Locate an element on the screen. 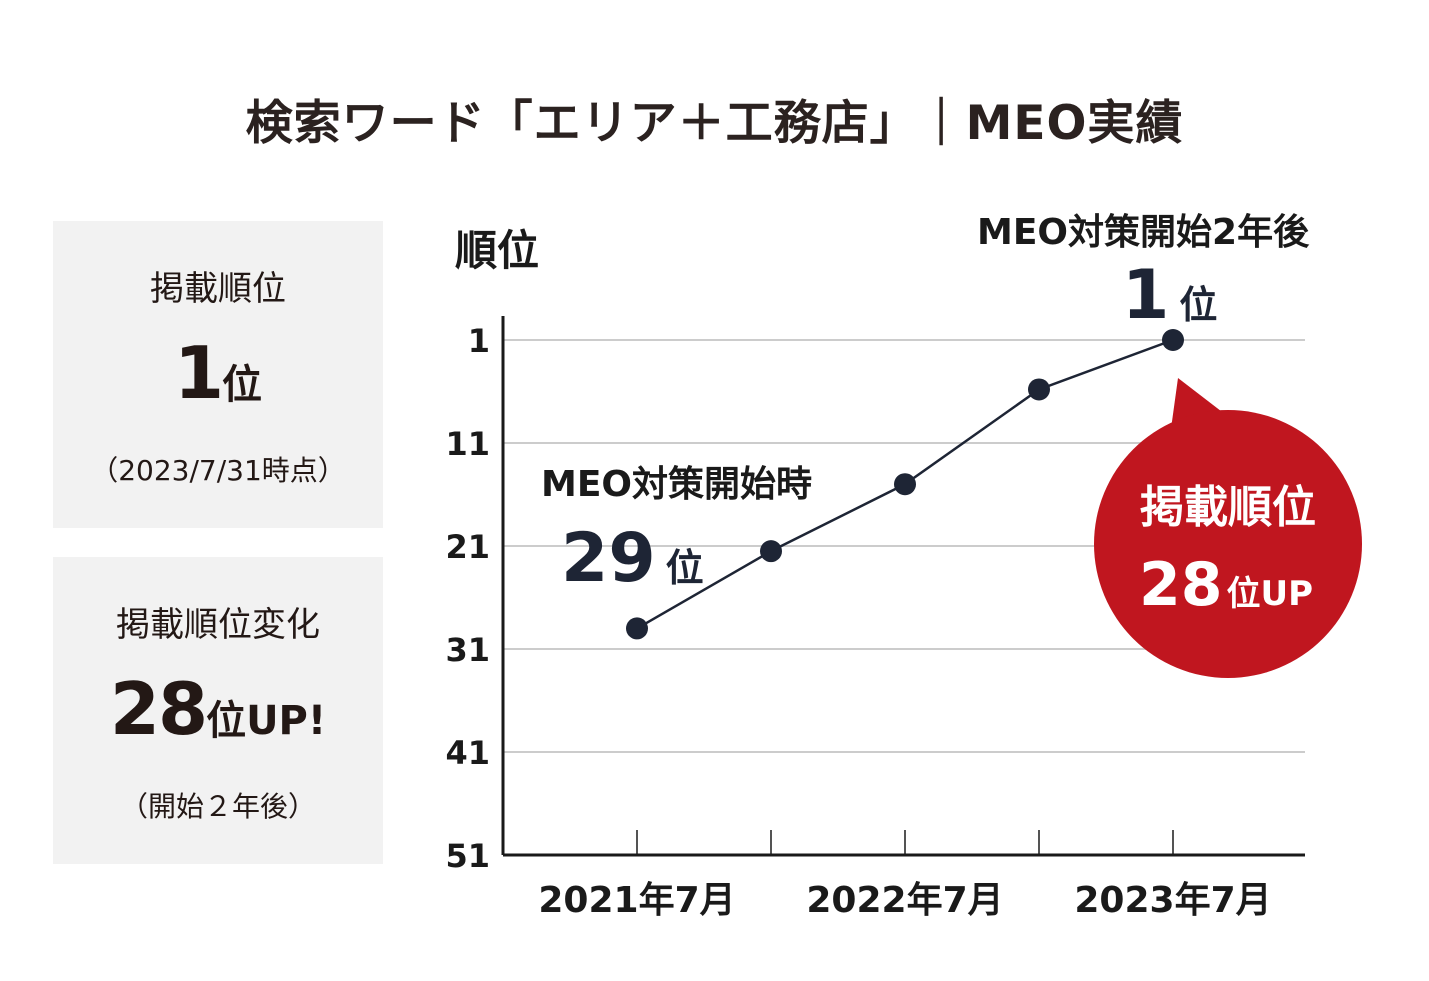 This screenshot has width=1429, height=981. current-rank-unit: 位 is located at coordinates (242, 385).